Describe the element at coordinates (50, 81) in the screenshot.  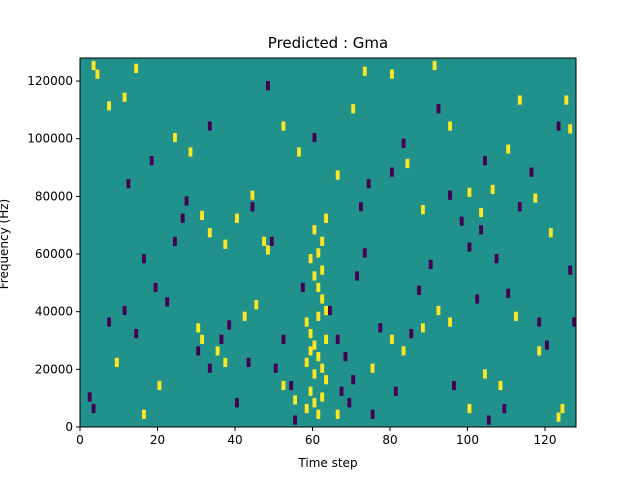
I see `y-tick-label: 120000` at that location.